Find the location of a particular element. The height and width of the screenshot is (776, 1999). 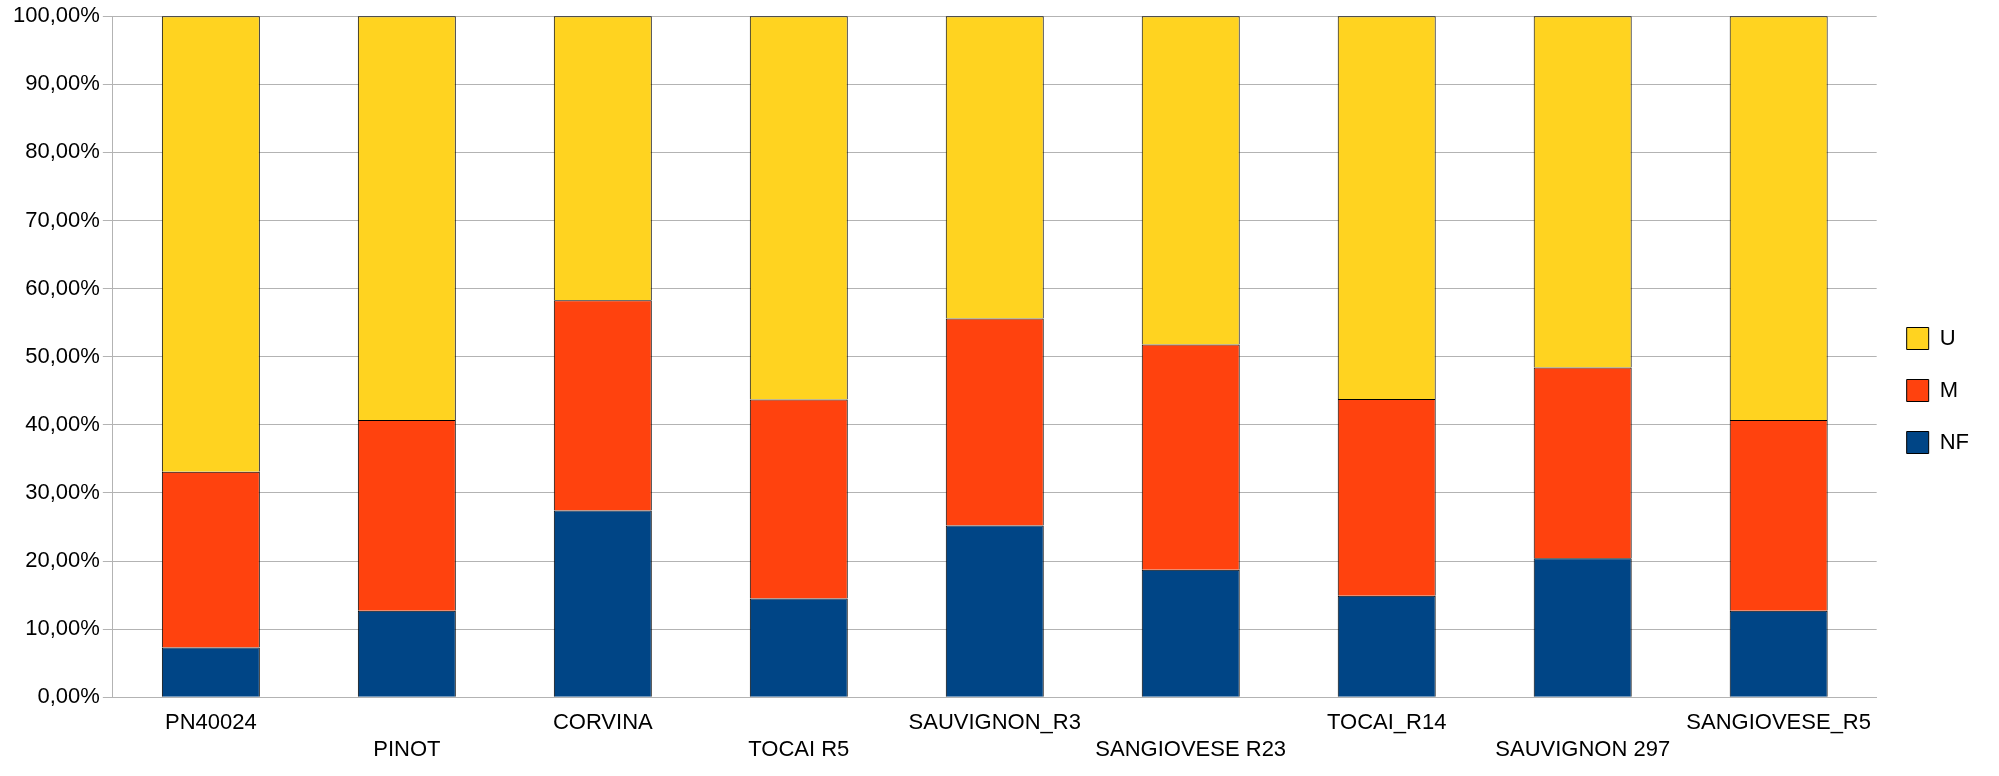

x-tick-label: SAUVIGNON 297 is located at coordinates (1583, 748).